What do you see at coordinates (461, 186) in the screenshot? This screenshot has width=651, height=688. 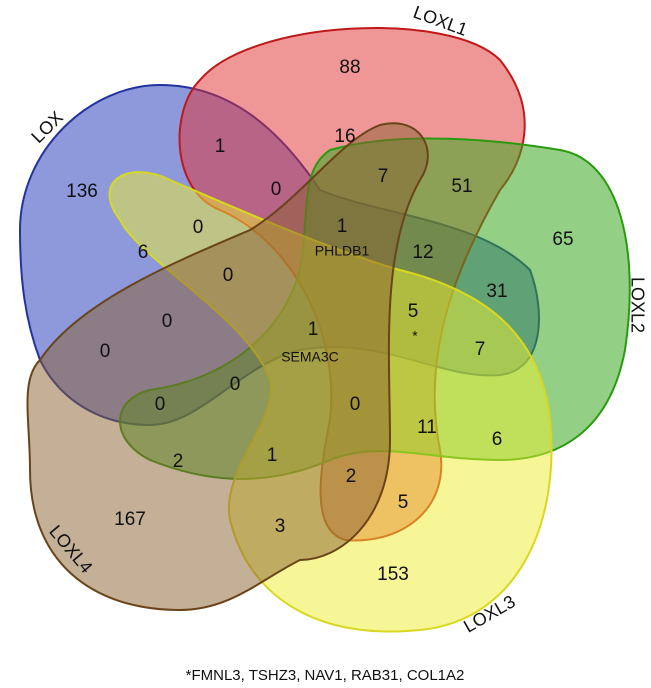 I see `region-count: 51` at bounding box center [461, 186].